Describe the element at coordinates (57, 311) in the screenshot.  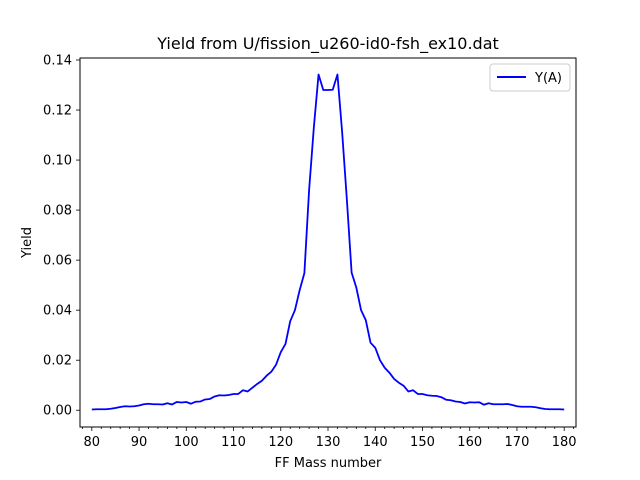
I see `y-tick-label: 0.04` at that location.